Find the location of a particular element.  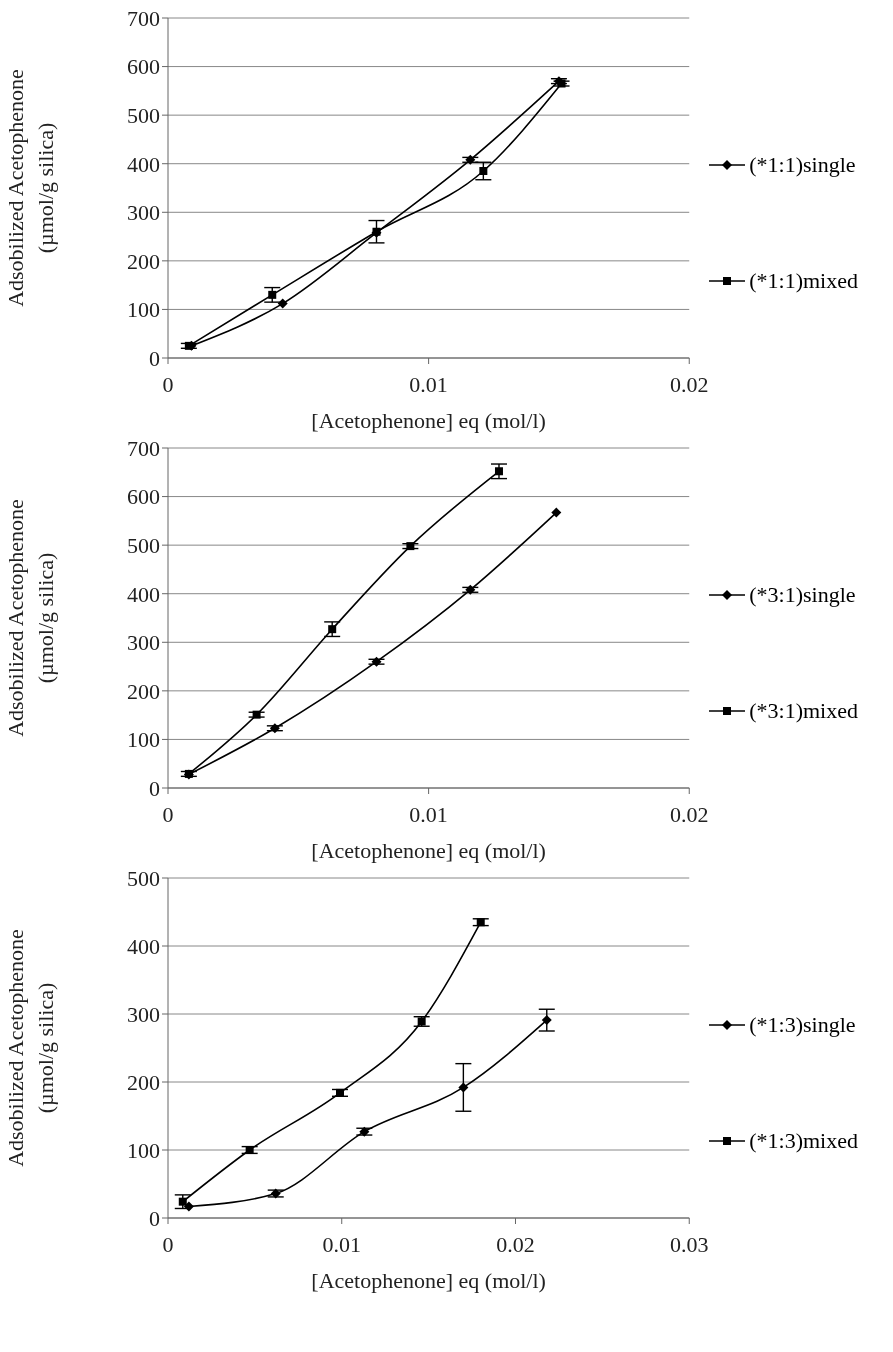

legend-label: (*1:1)single is located at coordinates (802, 165).